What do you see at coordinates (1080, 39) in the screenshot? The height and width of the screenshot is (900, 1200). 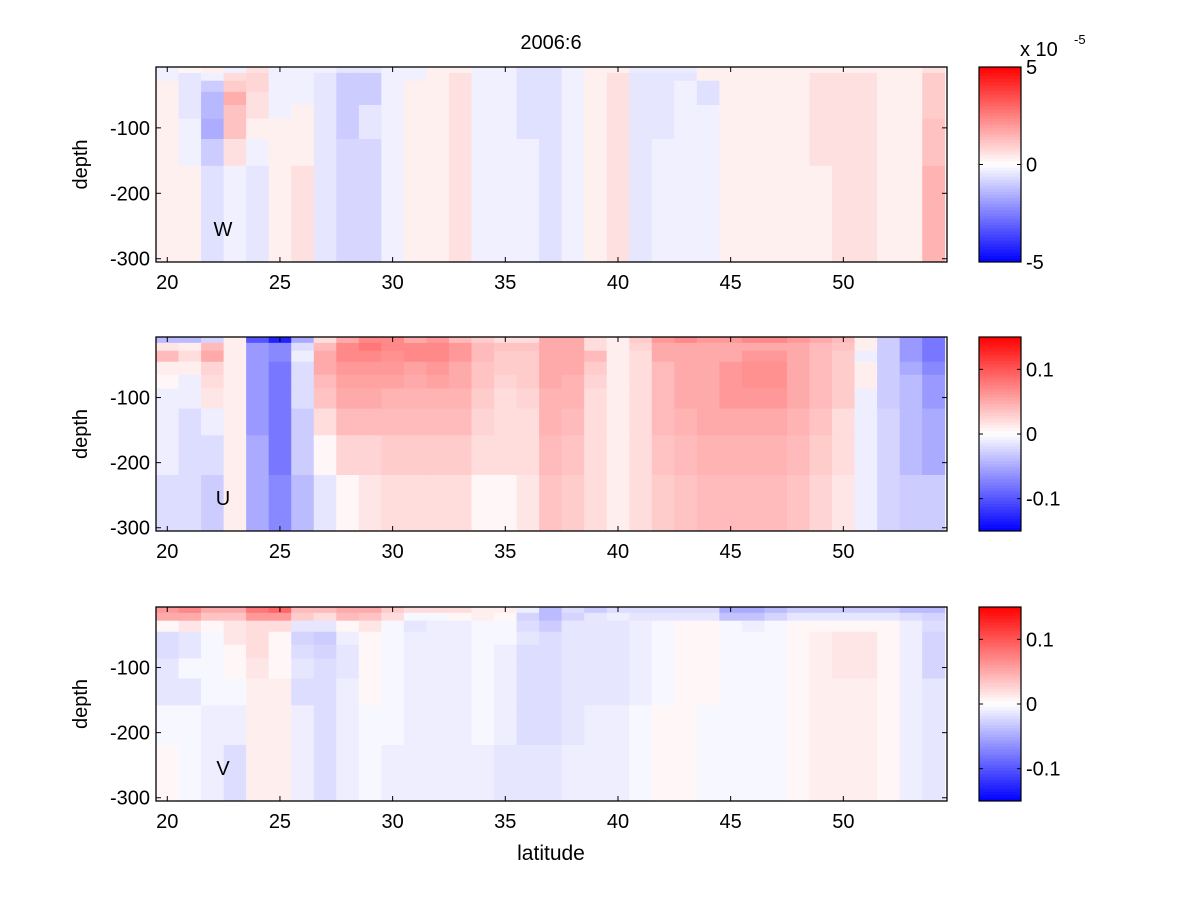 I see `colorbar-exponent-w: -5` at bounding box center [1080, 39].